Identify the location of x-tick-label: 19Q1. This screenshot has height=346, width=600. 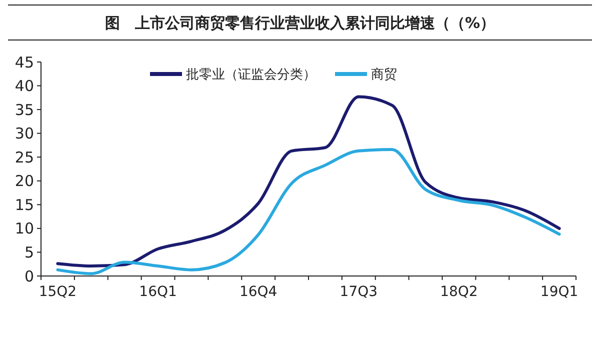
(559, 292).